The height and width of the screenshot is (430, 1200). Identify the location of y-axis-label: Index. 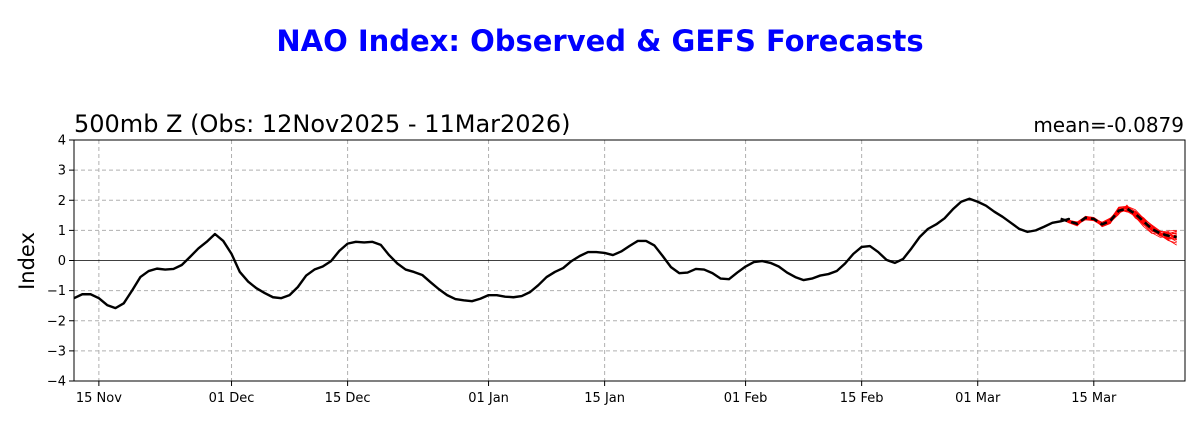
(27, 261).